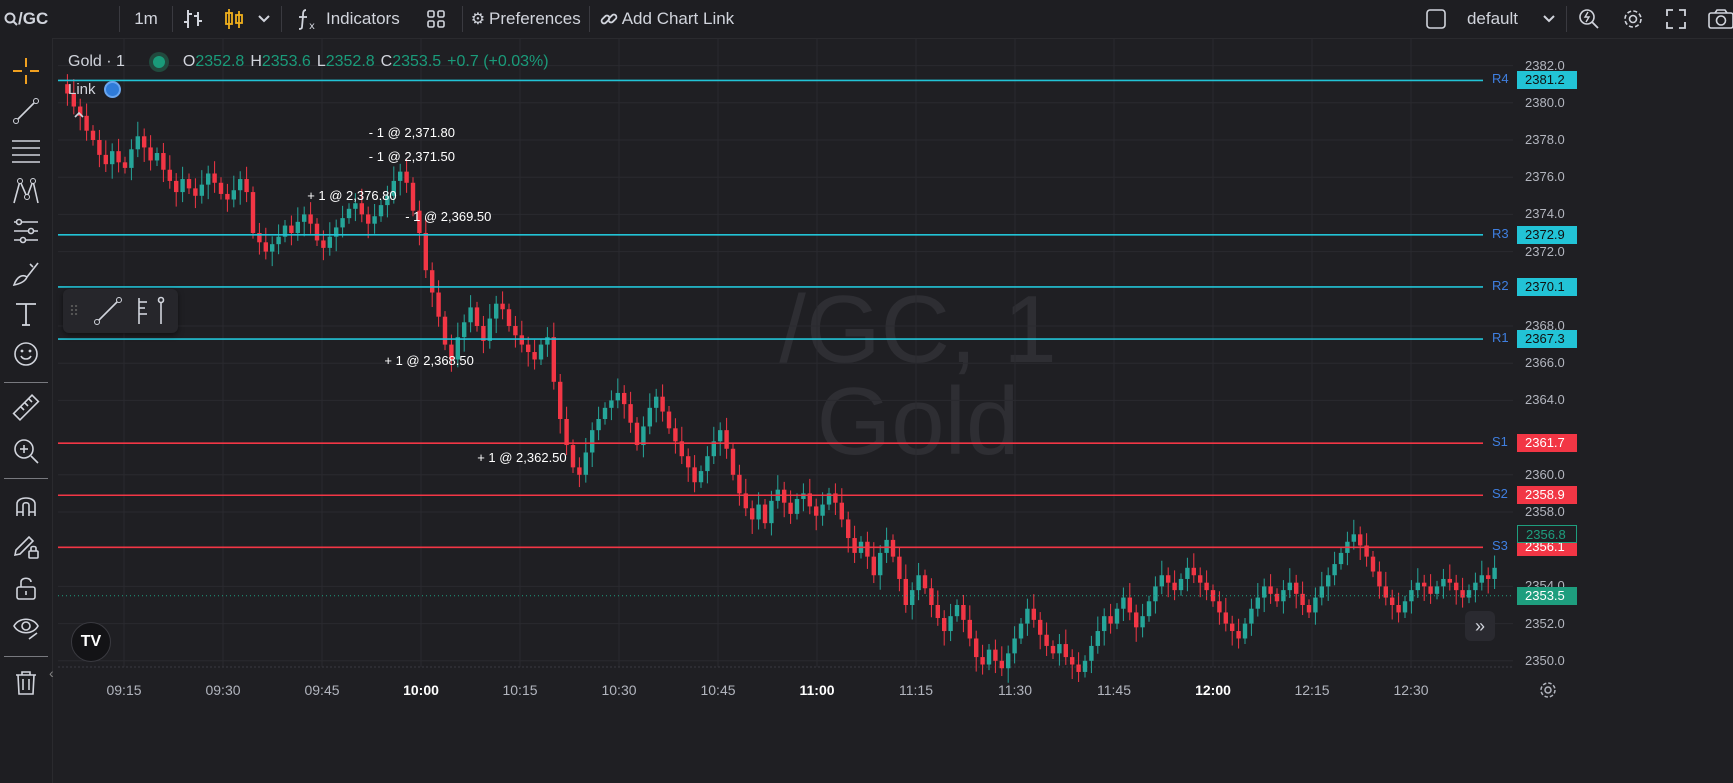 The width and height of the screenshot is (1733, 783). I want to click on long-position-icon, so click(151, 311).